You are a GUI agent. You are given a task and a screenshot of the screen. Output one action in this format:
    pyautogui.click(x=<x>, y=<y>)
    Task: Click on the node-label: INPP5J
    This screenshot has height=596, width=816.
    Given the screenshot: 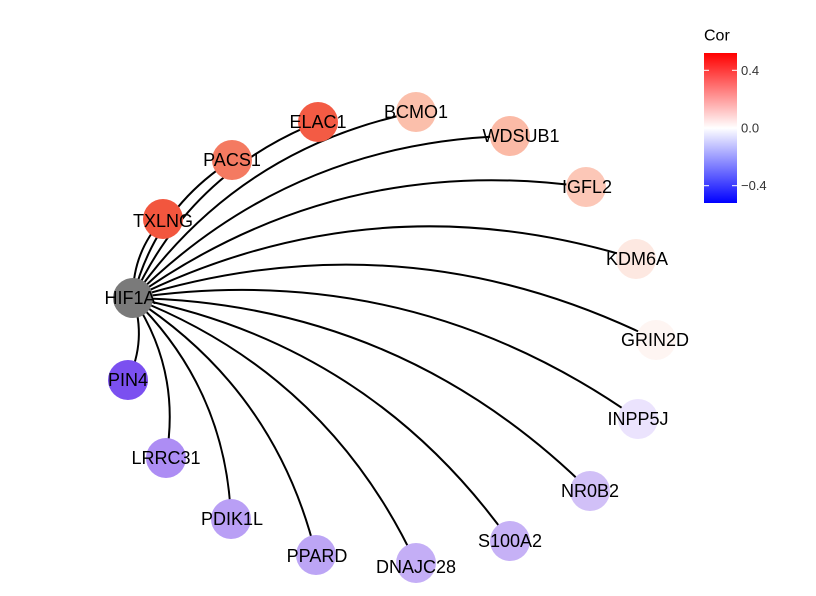 What is the action you would take?
    pyautogui.click(x=637, y=419)
    